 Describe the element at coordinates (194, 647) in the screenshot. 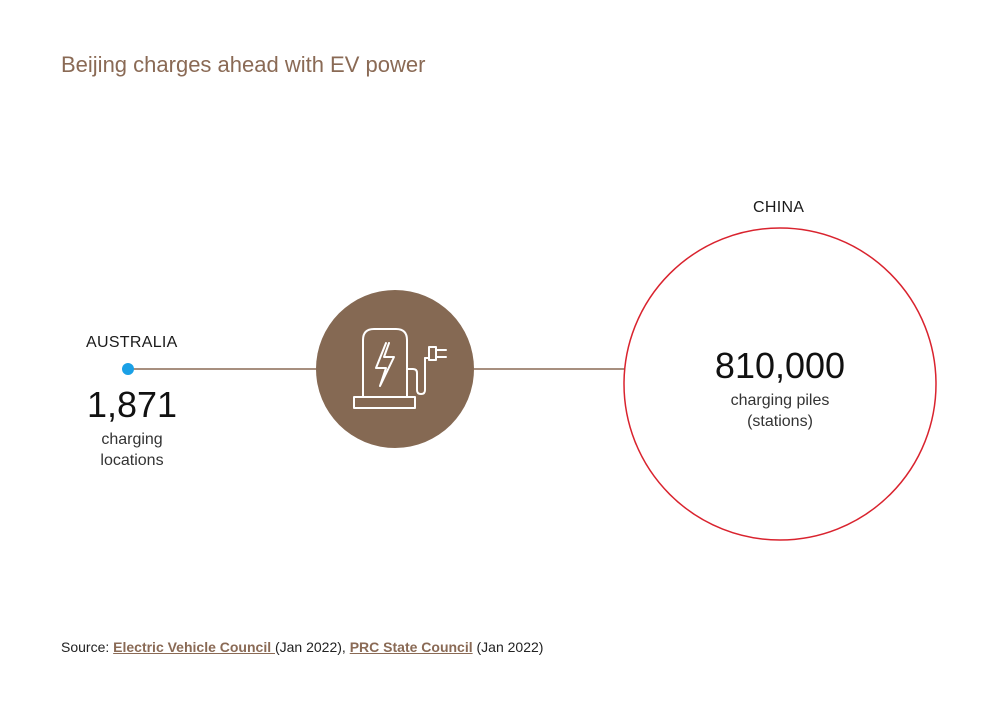

I see `source-link-ev-council: Electric Vehicle Council` at that location.